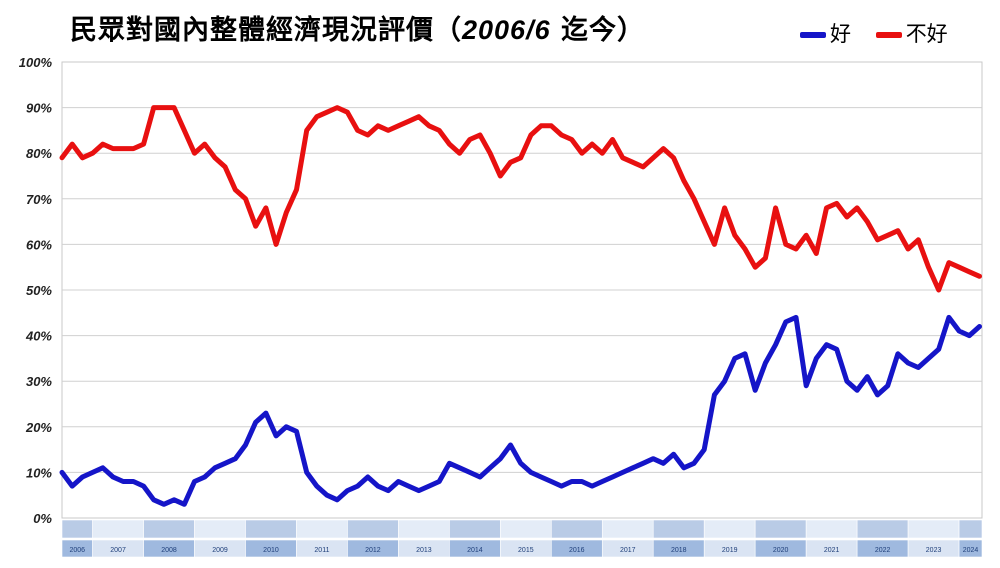 The height and width of the screenshot is (568, 1000). I want to click on year-label: 2024, so click(971, 550).